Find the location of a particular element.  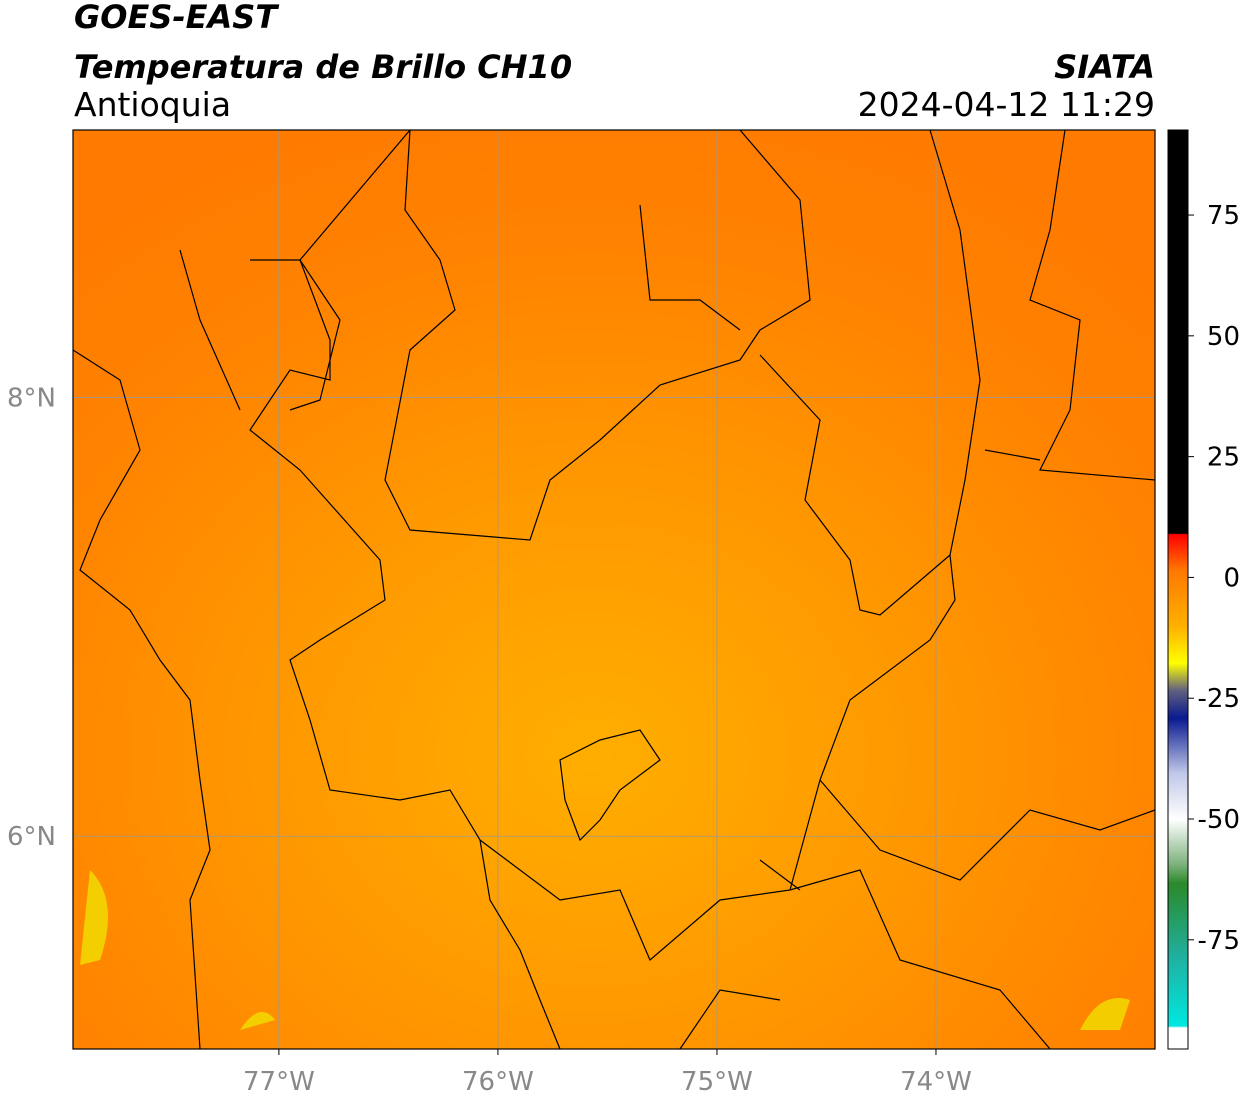

y-tick-label: 8°N is located at coordinates (31, 399).